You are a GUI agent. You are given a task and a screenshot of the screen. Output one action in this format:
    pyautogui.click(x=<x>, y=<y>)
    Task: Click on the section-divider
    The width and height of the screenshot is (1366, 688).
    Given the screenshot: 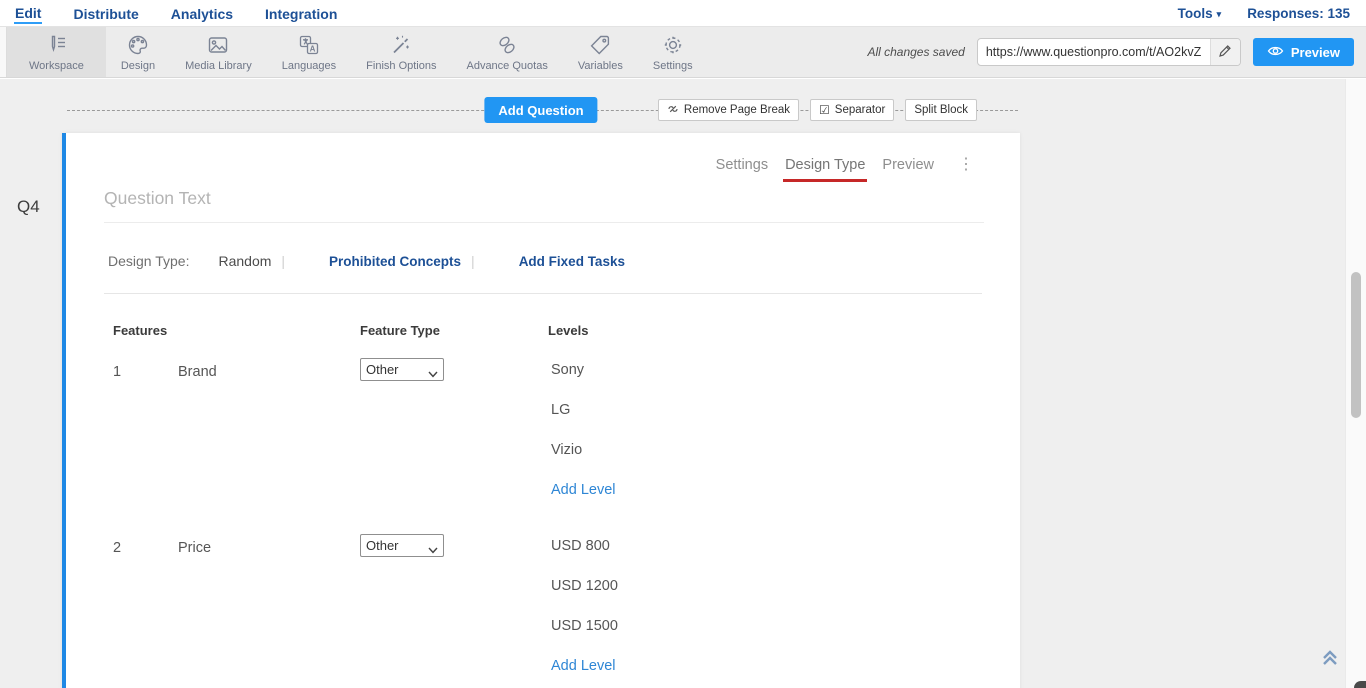 What is the action you would take?
    pyautogui.click(x=543, y=293)
    